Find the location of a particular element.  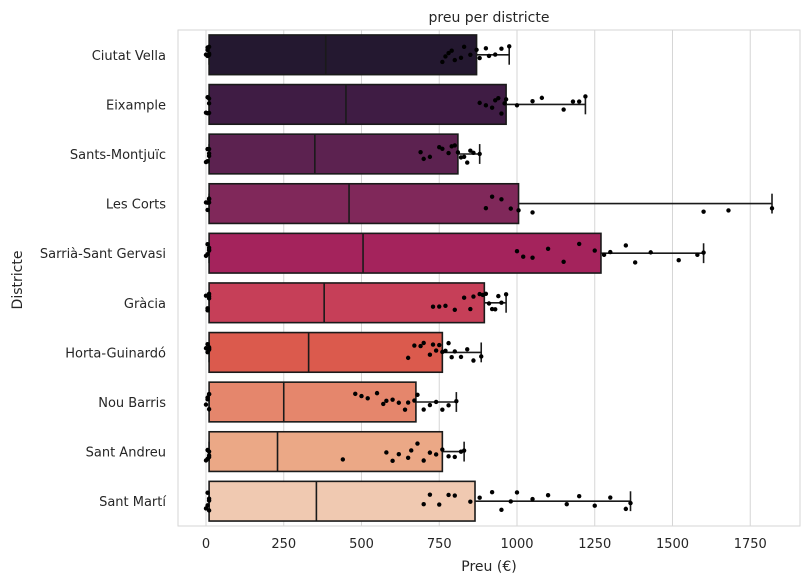

y-axis-label: Districte is located at coordinates (18, 280).